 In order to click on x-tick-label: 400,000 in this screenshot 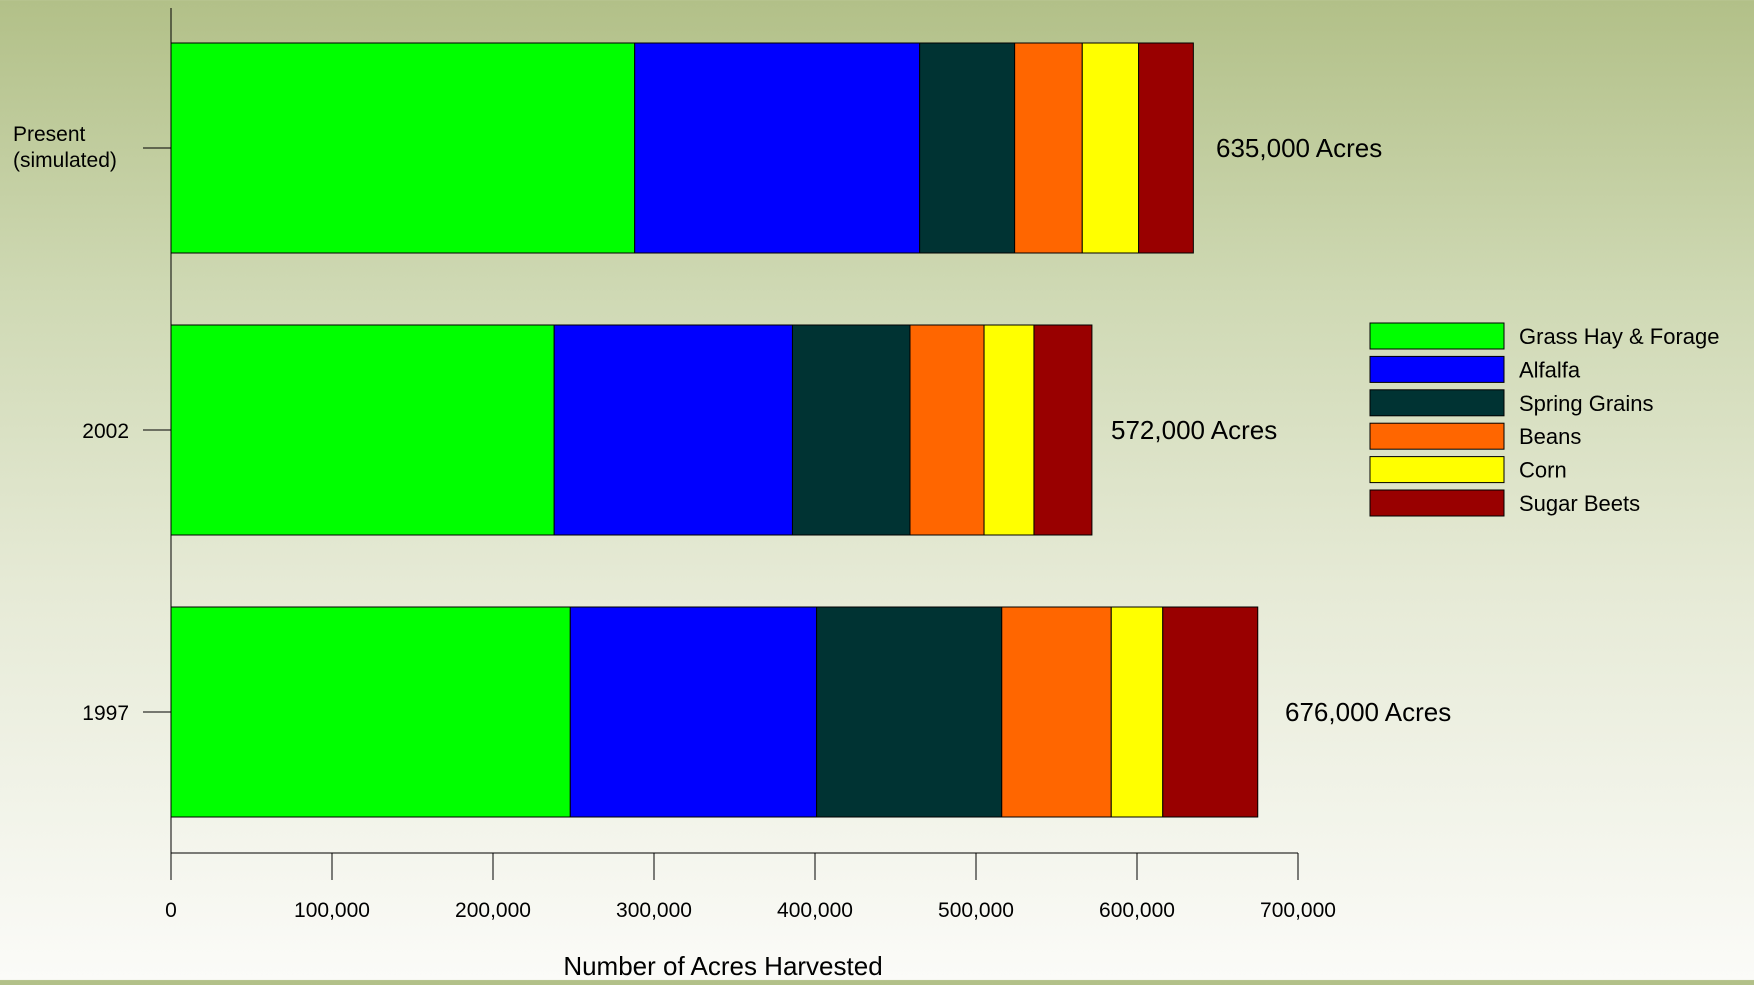, I will do `click(815, 910)`.